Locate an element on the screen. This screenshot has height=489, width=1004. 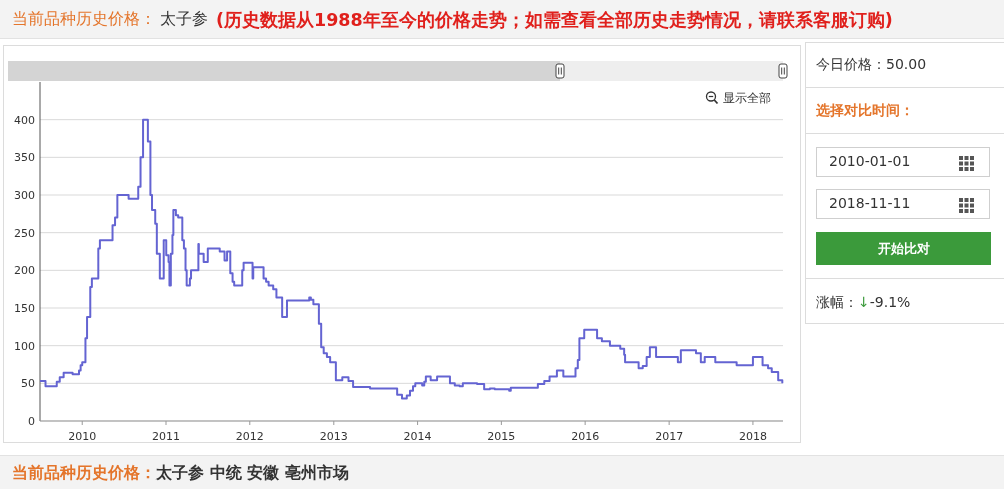
x-tick-label: 2011 is located at coordinates (166, 436).